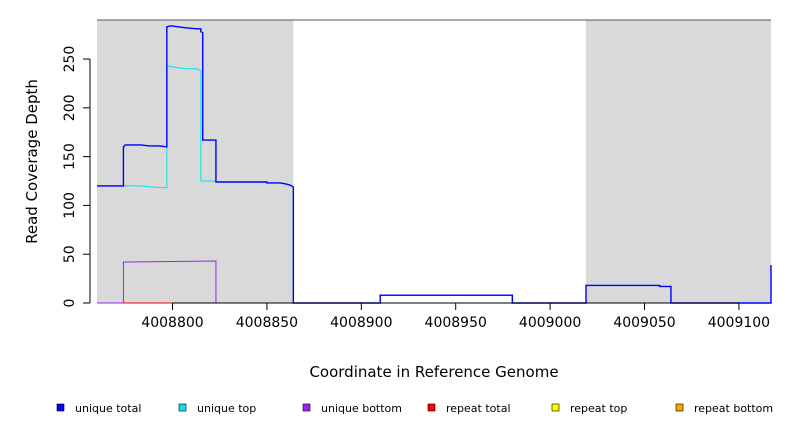  I want to click on legend-swatch-unique-total, so click(60, 407).